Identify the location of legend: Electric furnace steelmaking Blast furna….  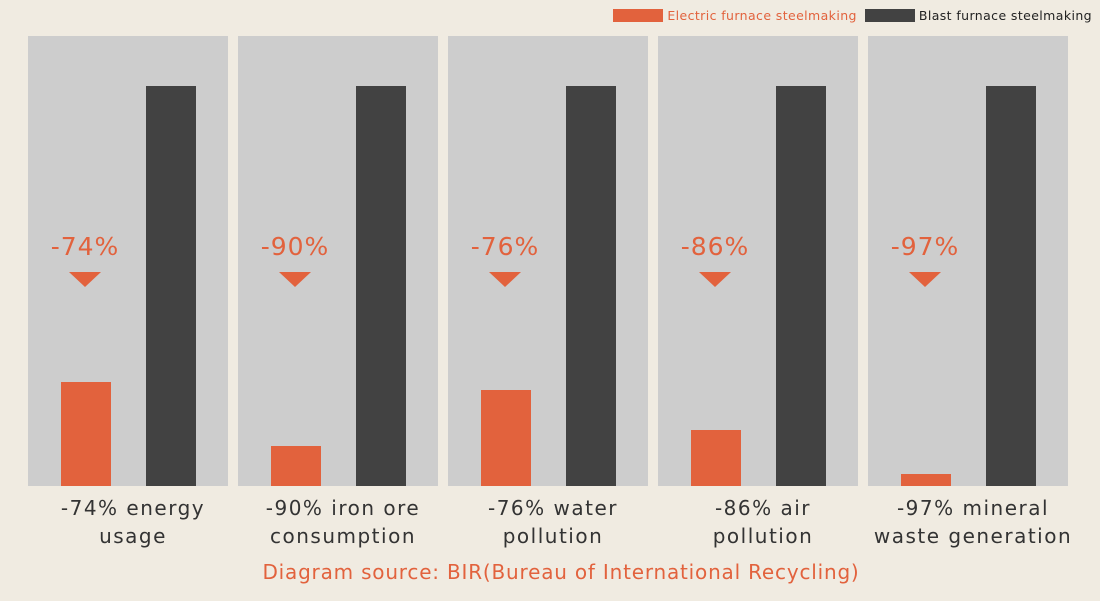
(848, 15).